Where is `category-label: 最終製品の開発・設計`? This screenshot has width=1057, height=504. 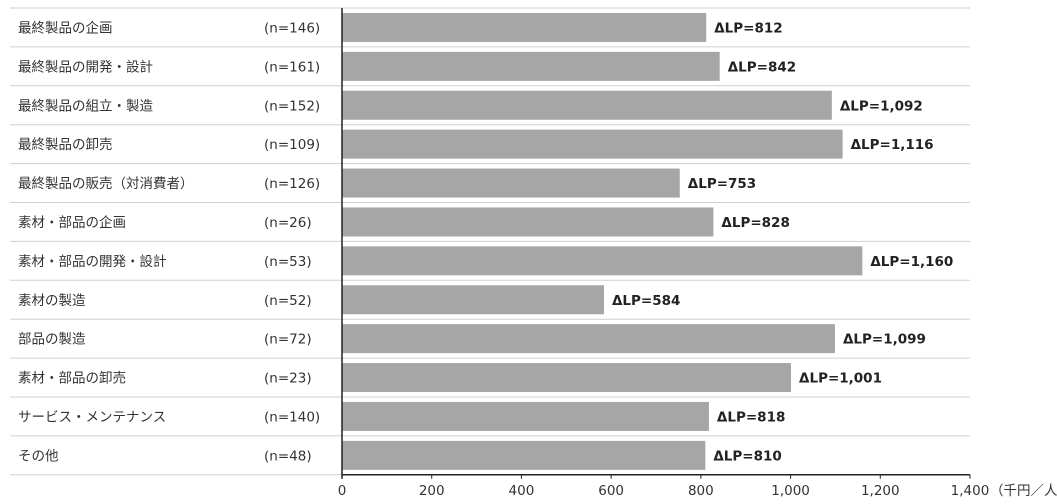 category-label: 最終製品の開発・設計 is located at coordinates (85, 67).